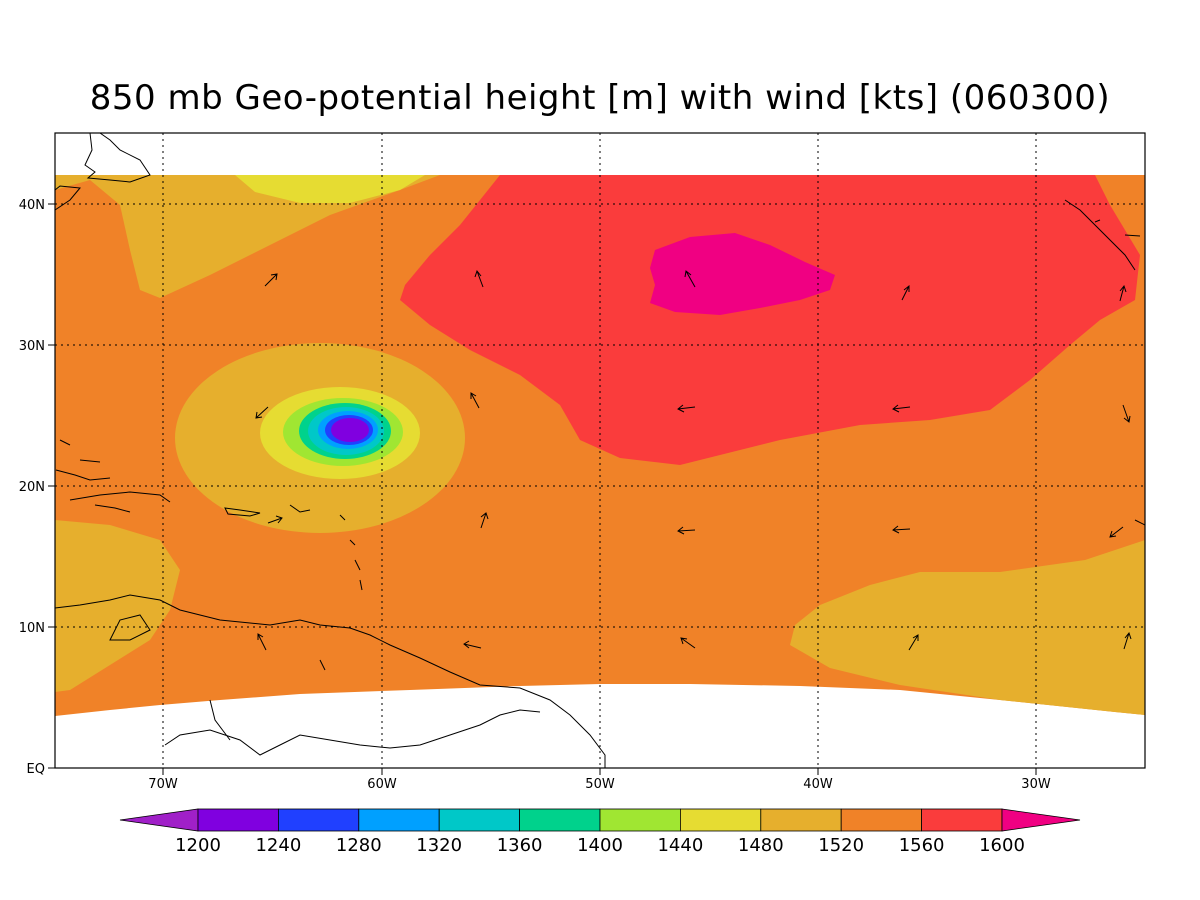  I want to click on lat-tick-label: 40N, so click(32, 205).